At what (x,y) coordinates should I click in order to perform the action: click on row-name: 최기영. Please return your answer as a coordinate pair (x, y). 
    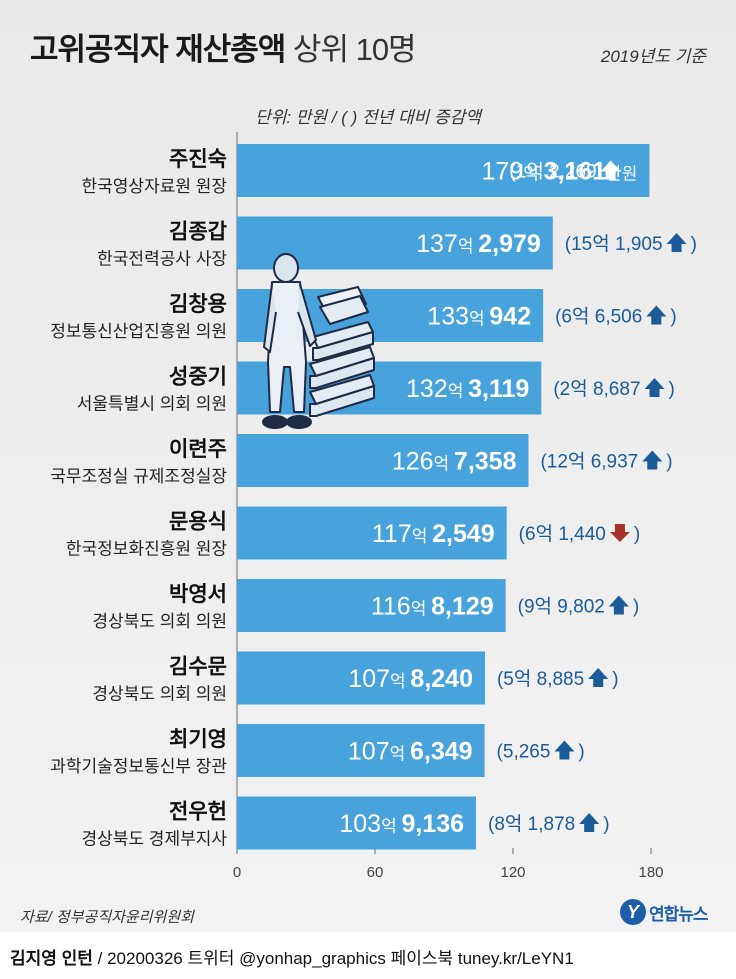
    Looking at the image, I should click on (198, 739).